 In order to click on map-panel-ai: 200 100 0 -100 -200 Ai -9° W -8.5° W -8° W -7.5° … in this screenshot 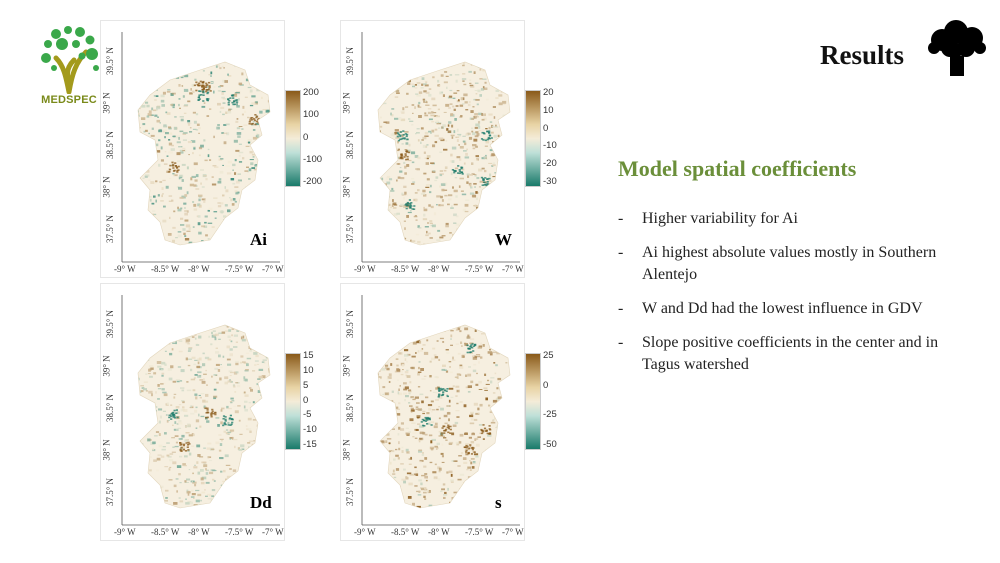, I will do `click(211, 149)`.